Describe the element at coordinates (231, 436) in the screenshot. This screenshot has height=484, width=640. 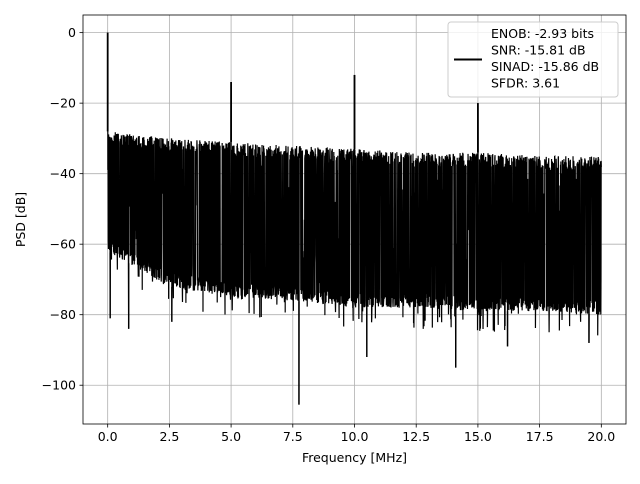
I see `x-tick-label: 5.0` at that location.